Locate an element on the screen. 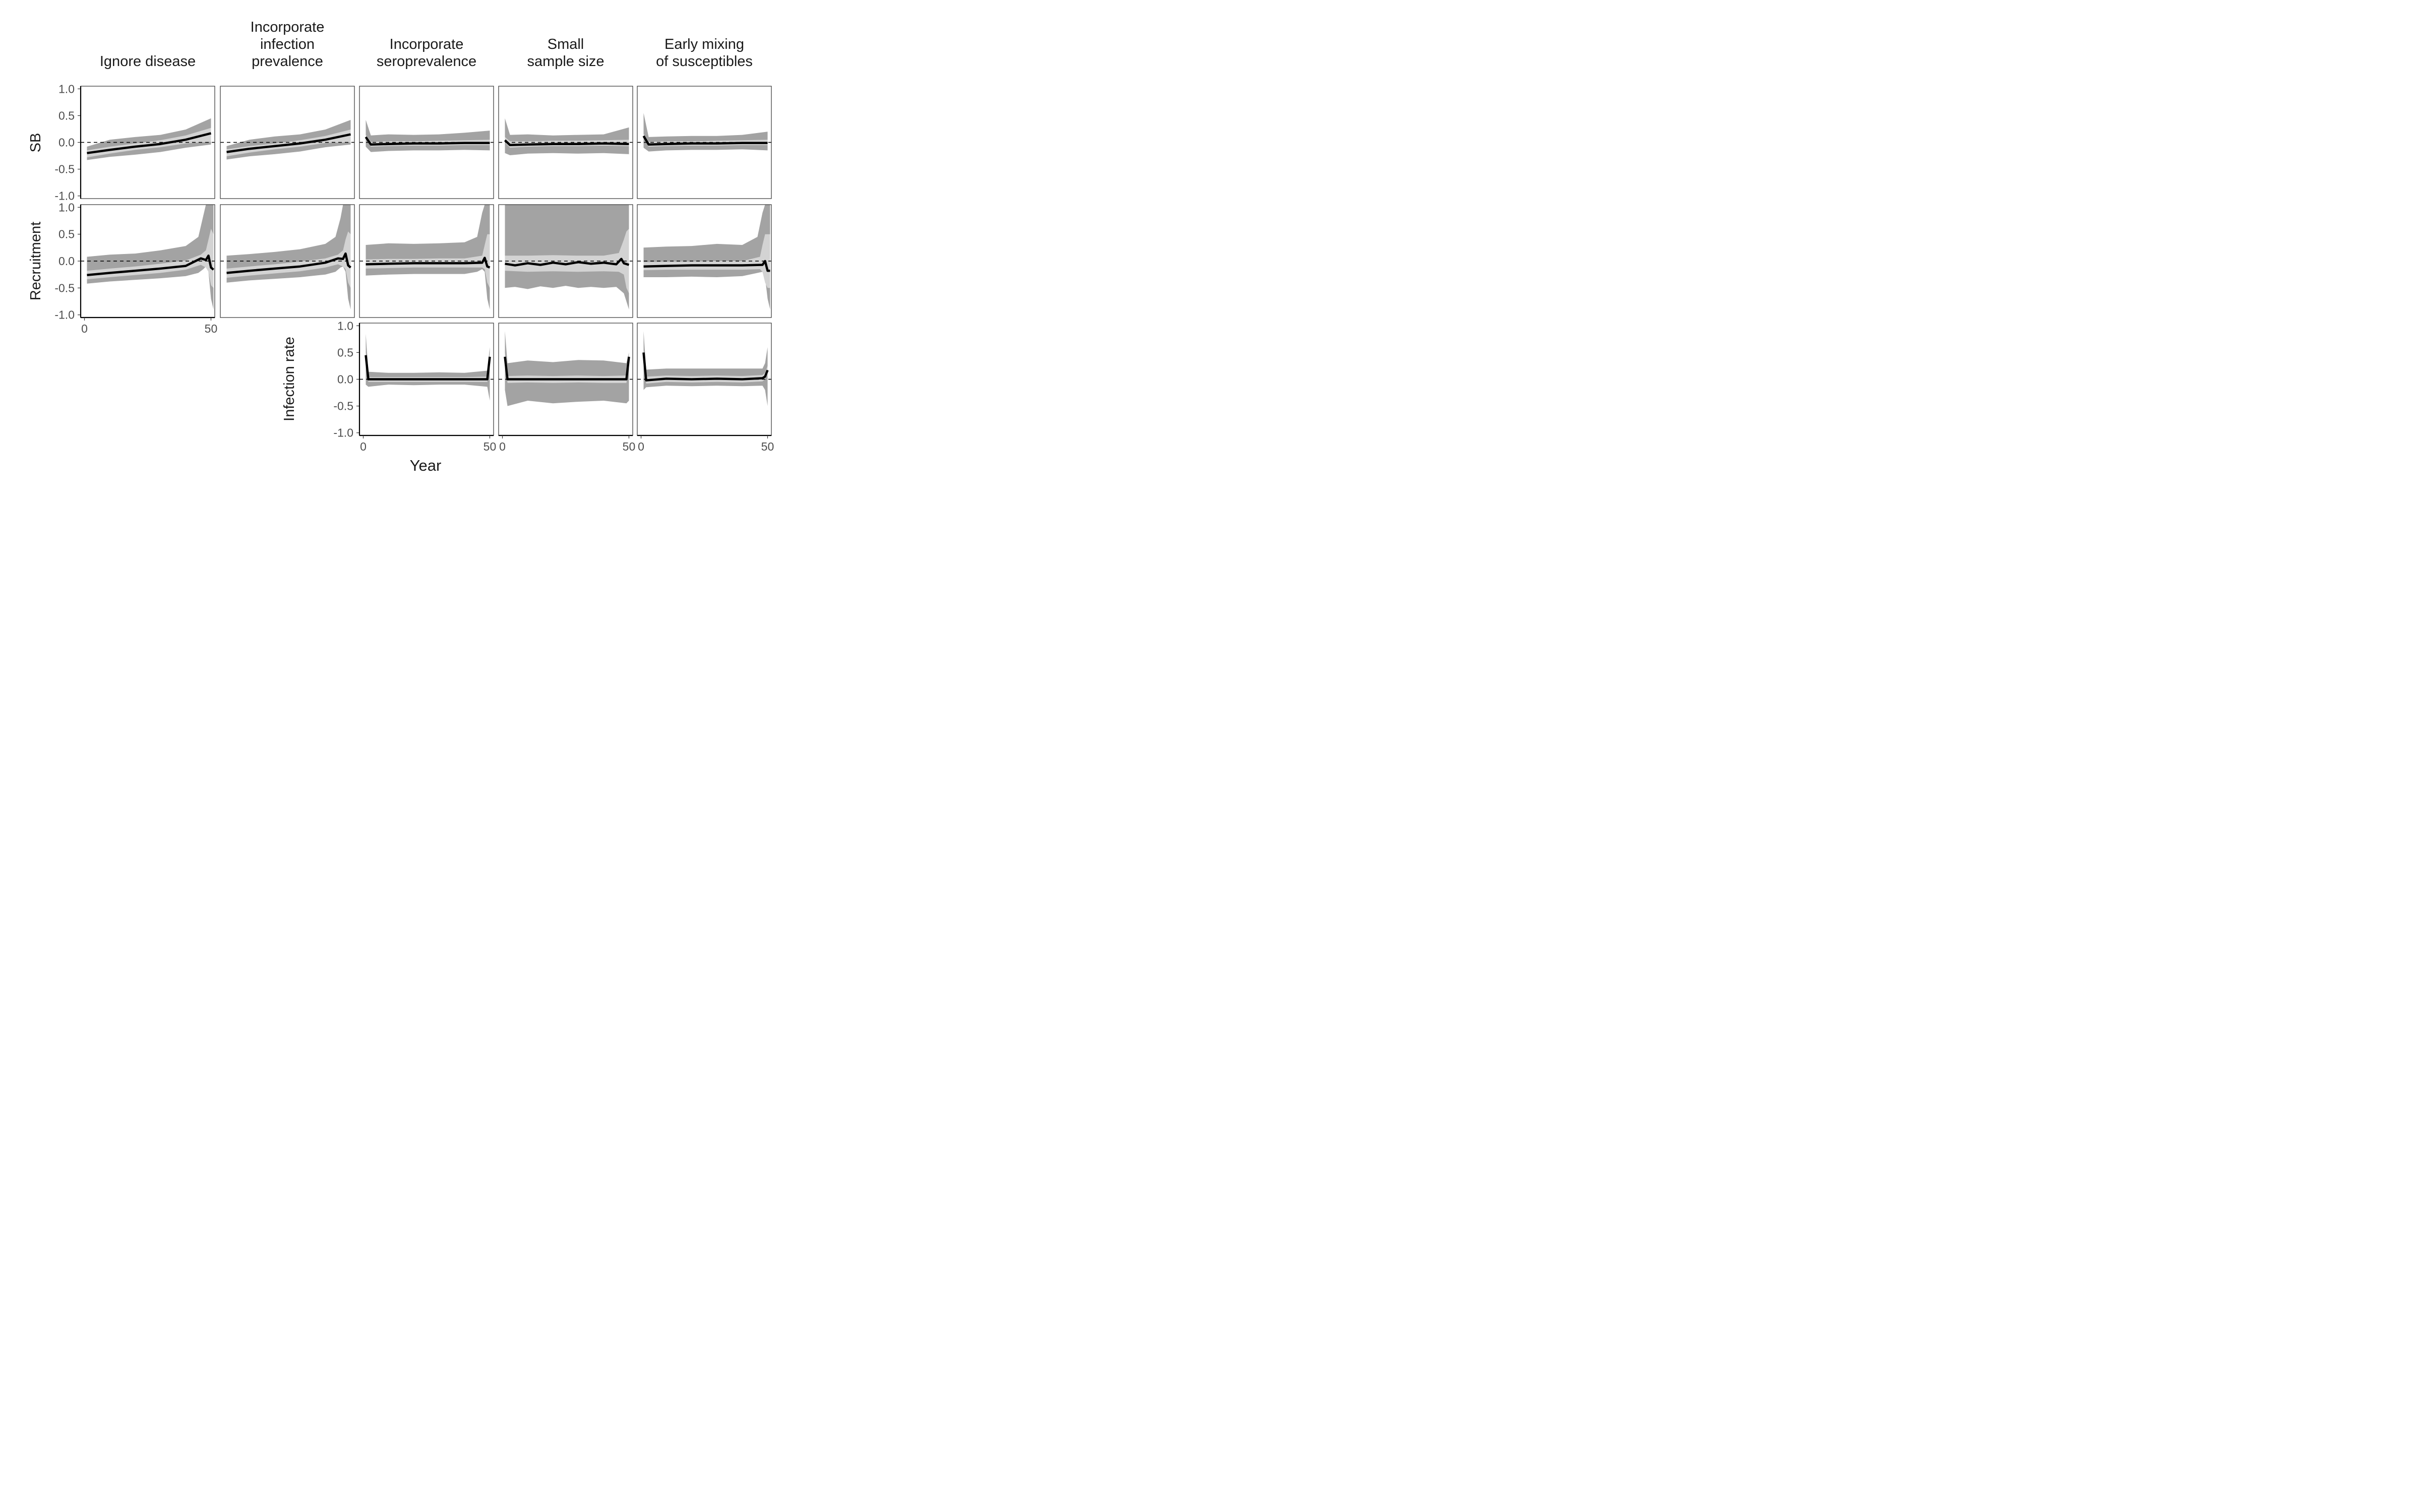 The height and width of the screenshot is (1512, 2420). panel-recruitment-early-mixing-of-susceptibles is located at coordinates (704, 261).